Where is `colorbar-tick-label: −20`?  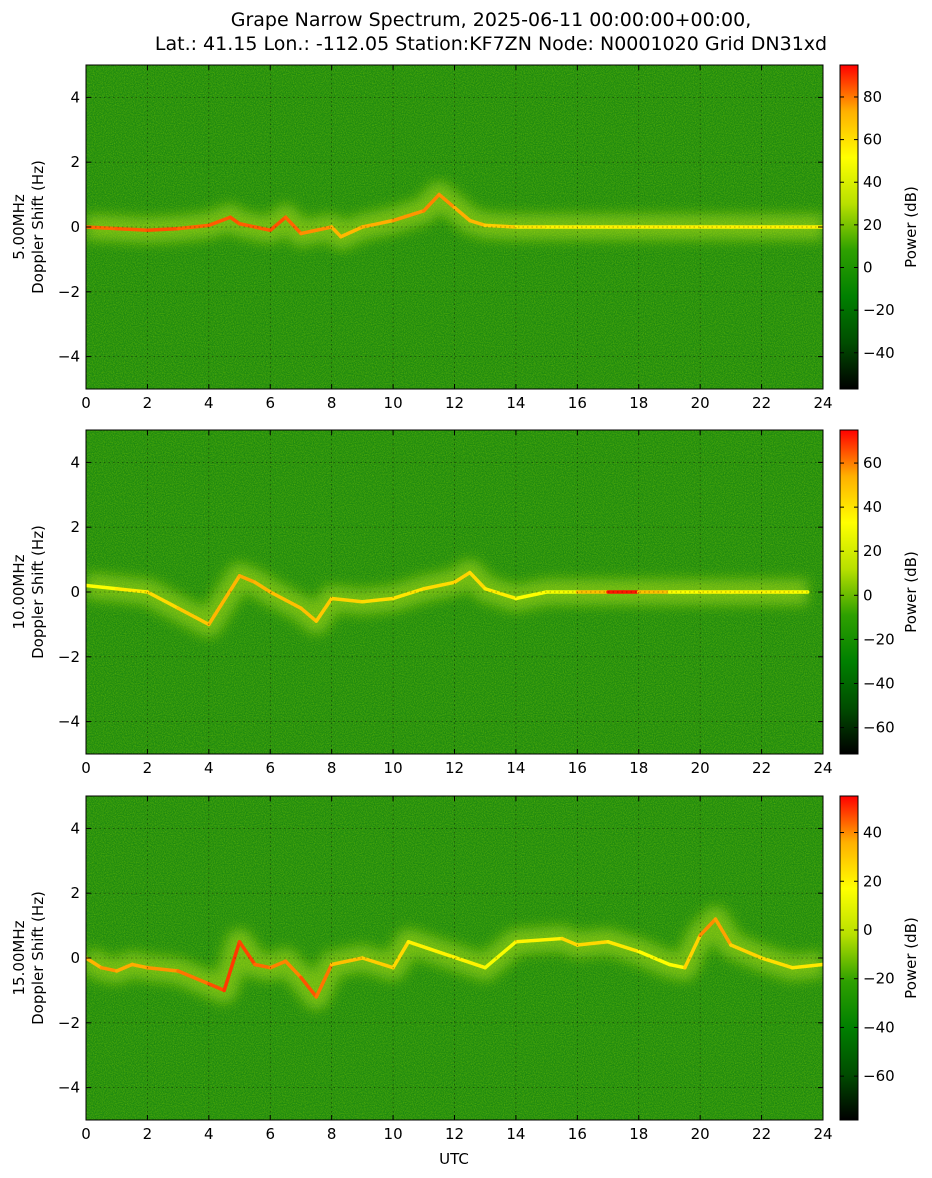
colorbar-tick-label: −20 is located at coordinates (879, 310).